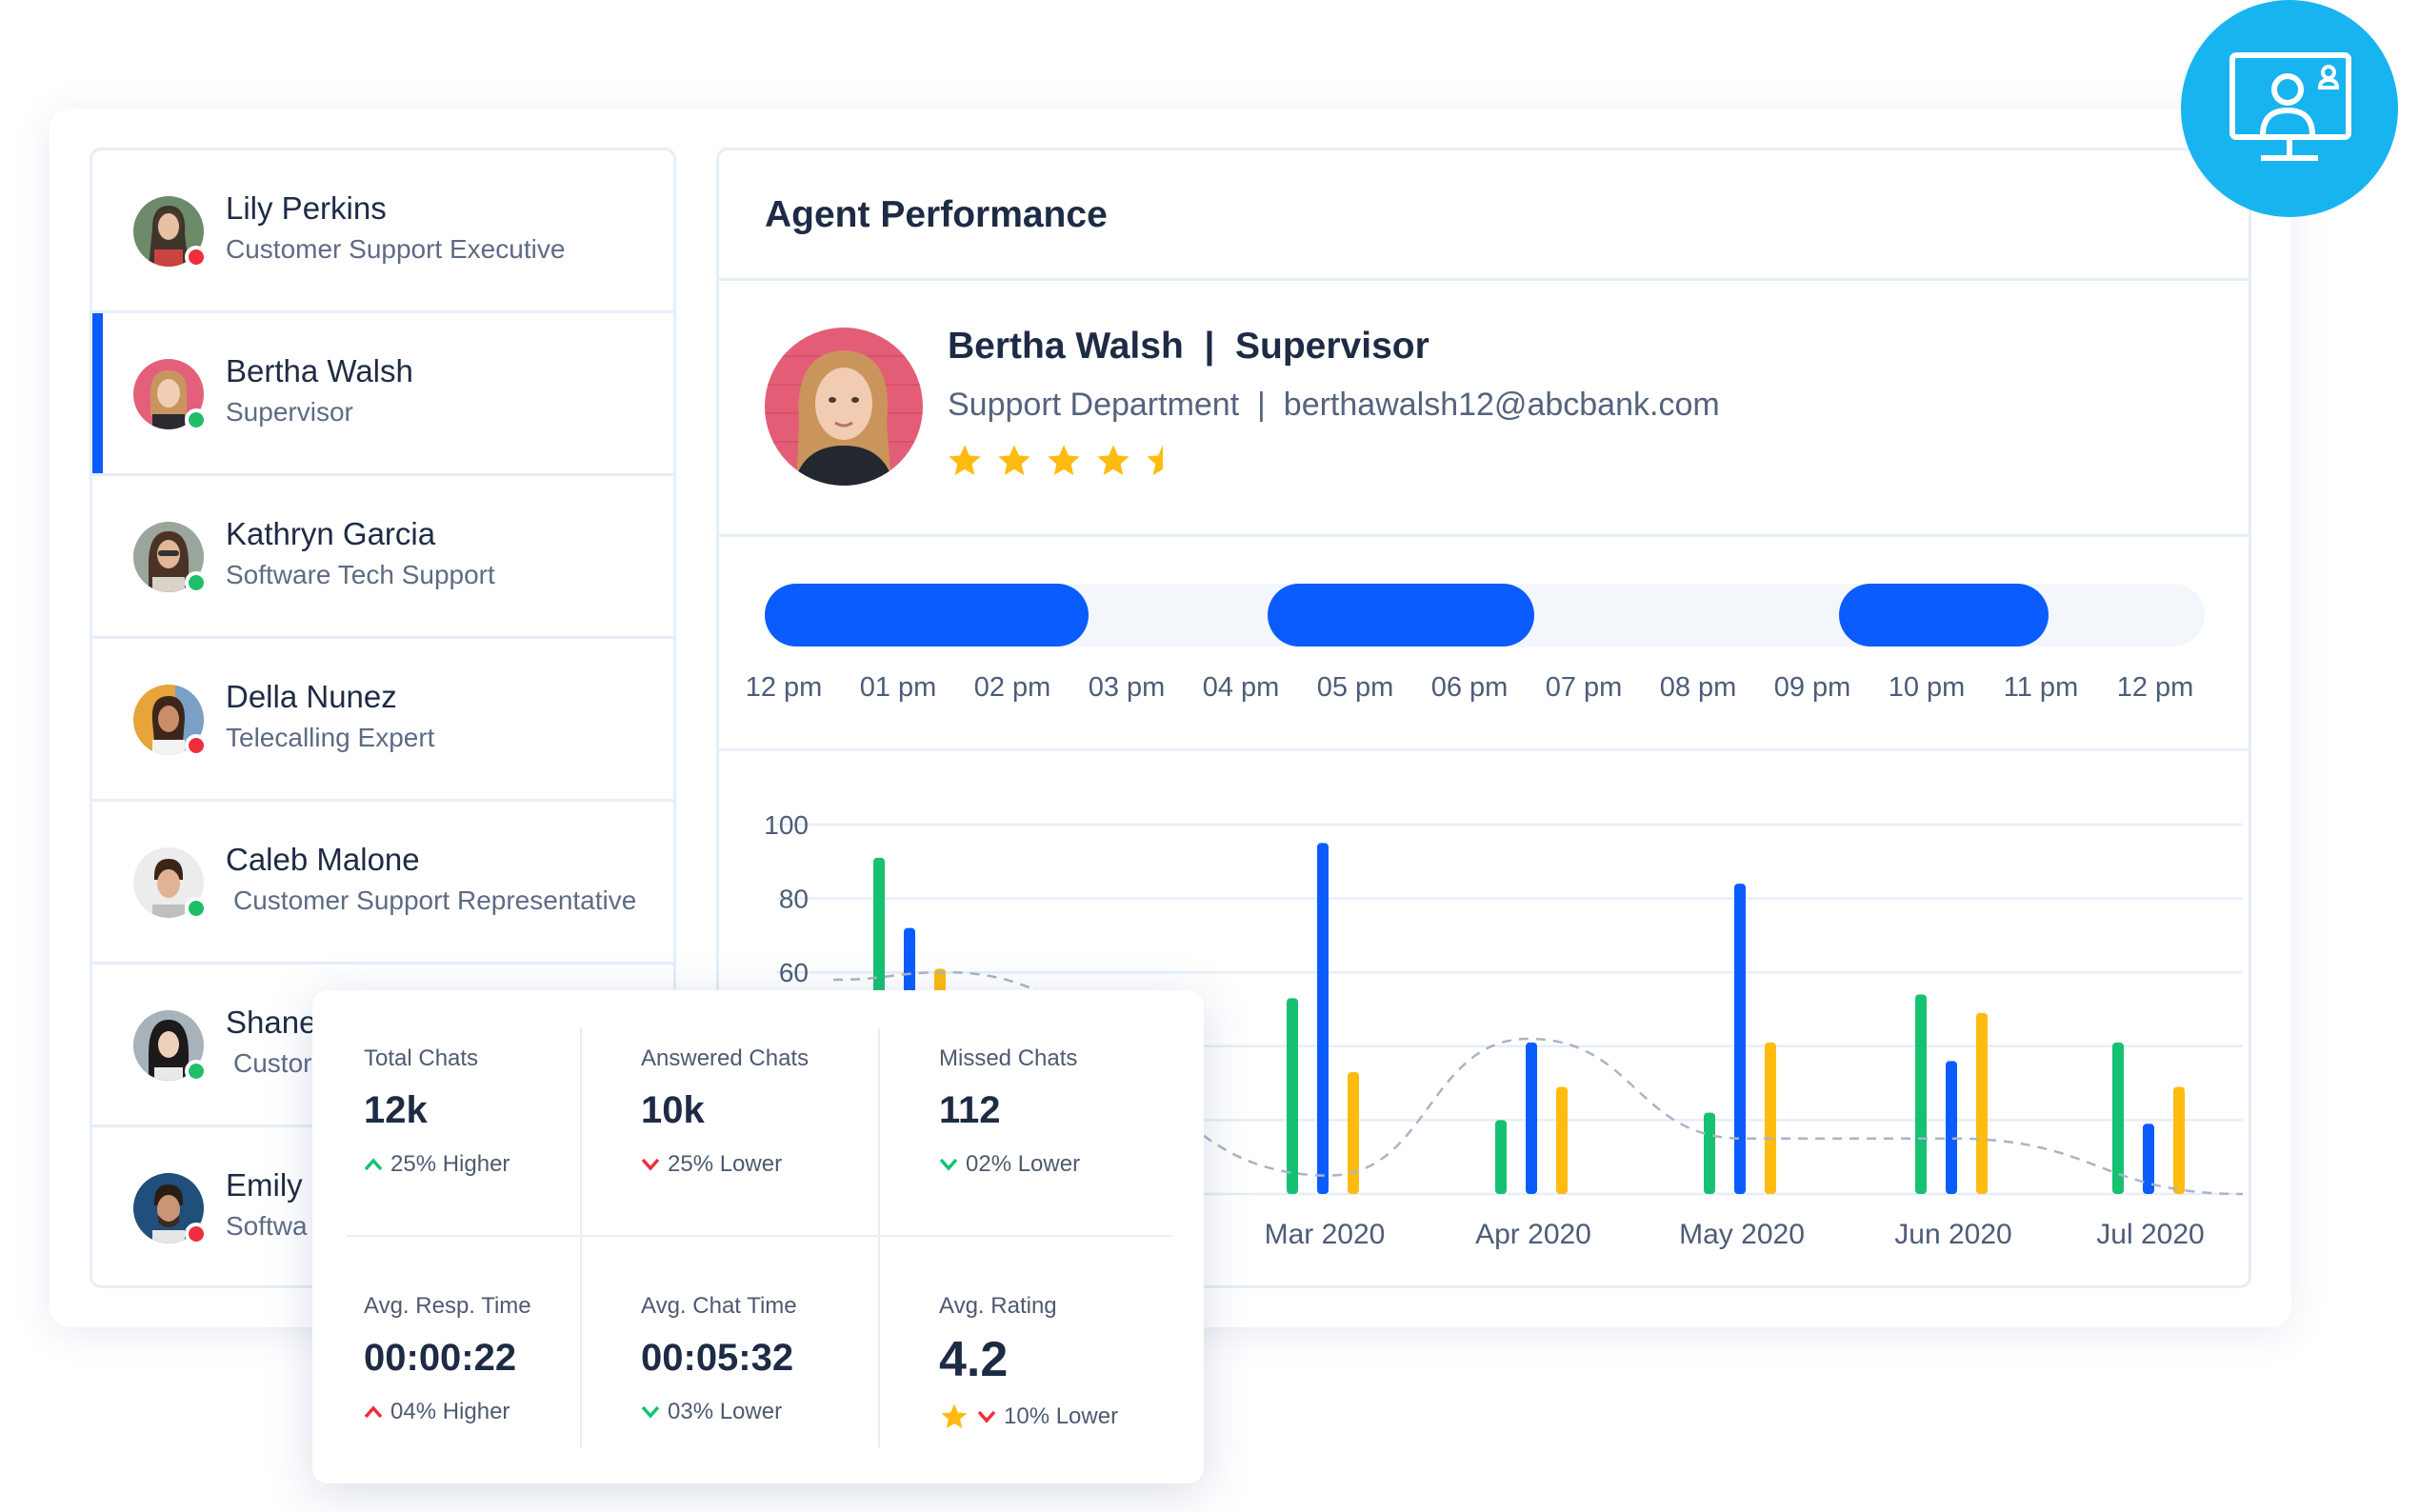  I want to click on monitor-badge, so click(2289, 108).